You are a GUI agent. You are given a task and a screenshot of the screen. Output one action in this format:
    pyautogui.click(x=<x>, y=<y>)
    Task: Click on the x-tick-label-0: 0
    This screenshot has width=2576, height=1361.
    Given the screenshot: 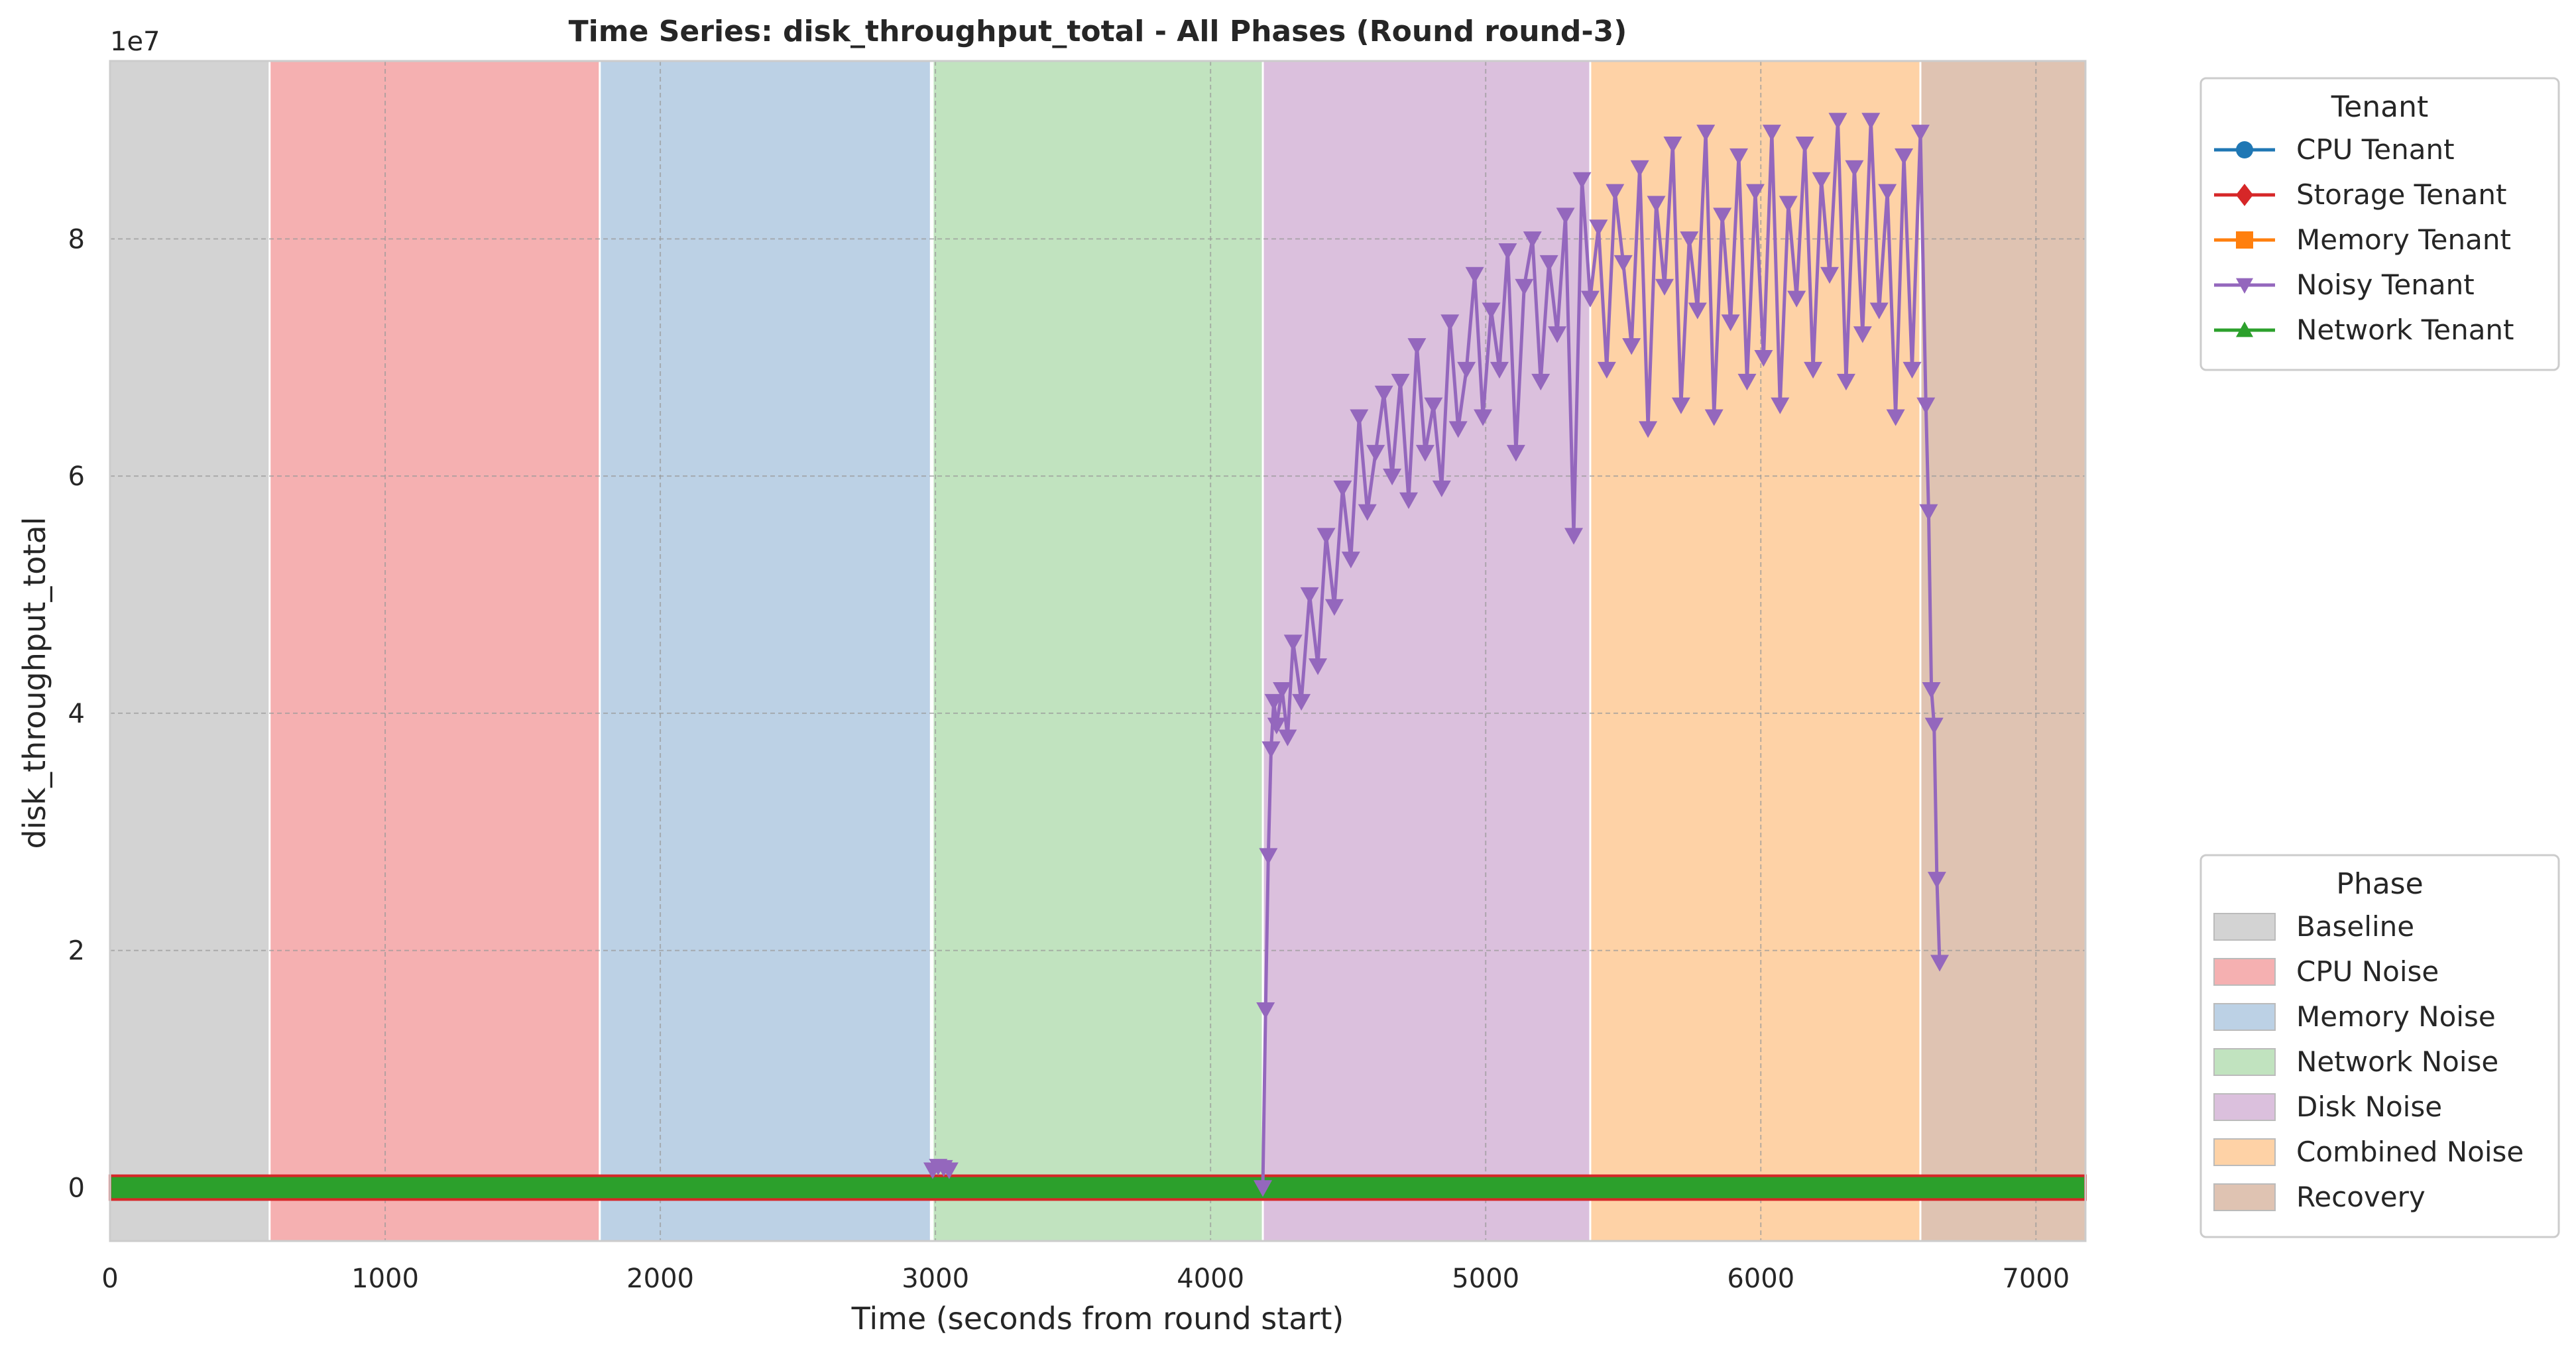 What is the action you would take?
    pyautogui.click(x=110, y=1279)
    